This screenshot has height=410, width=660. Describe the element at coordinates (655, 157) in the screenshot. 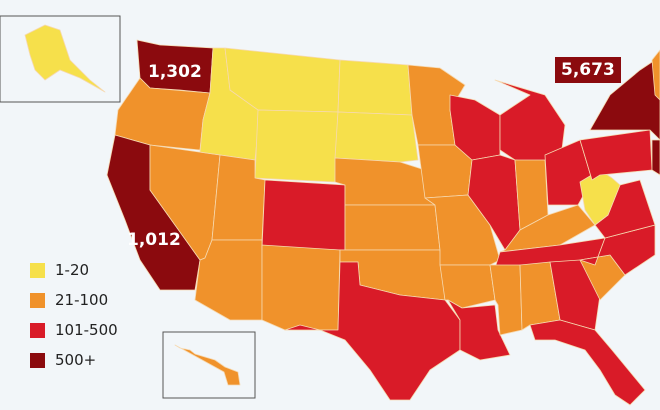

I see `state-nj` at that location.